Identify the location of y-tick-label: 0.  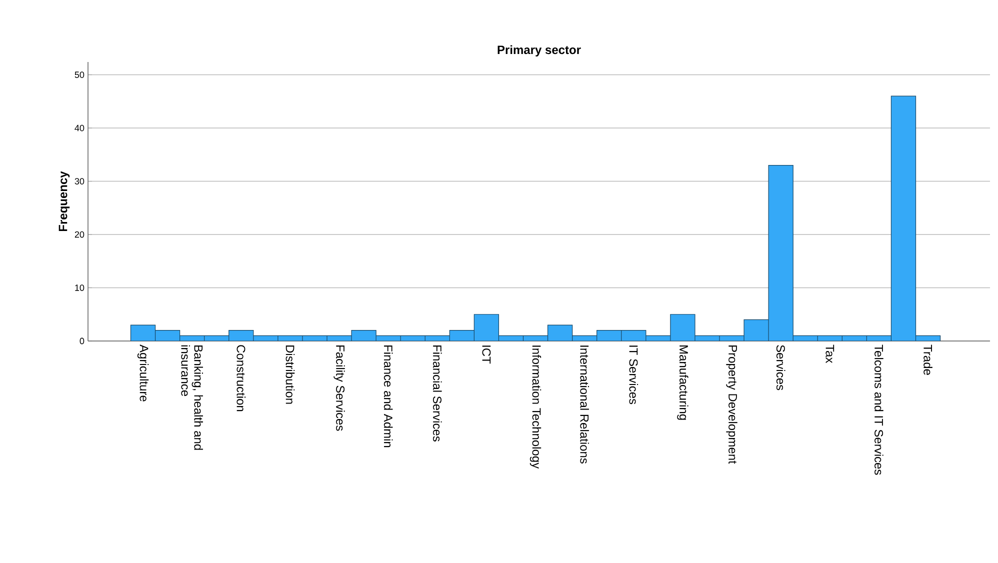
(82, 341).